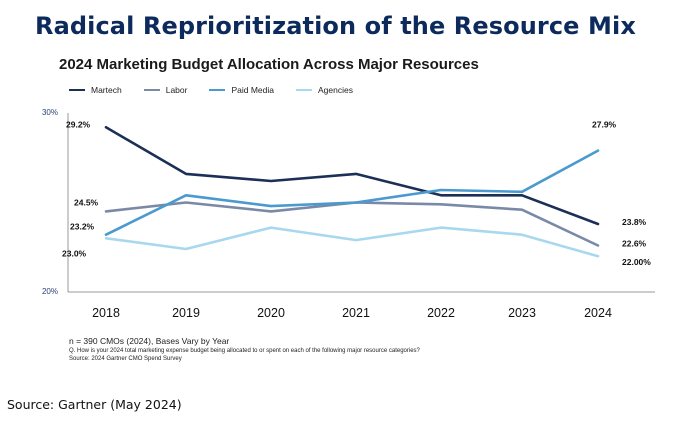  I want to click on legend-swatch-agencies, so click(304, 90).